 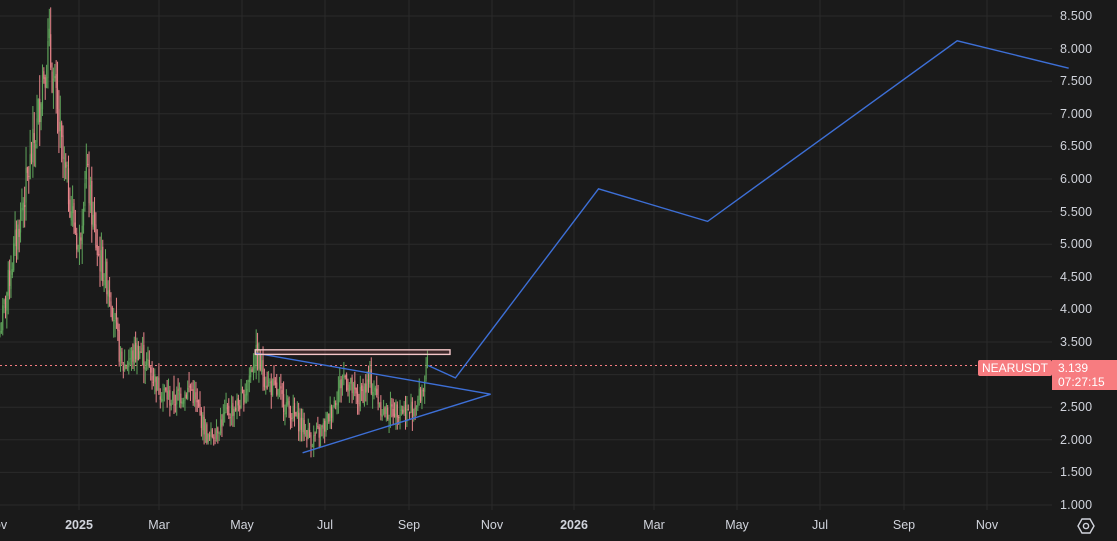 I want to click on price-axis-label: 6.000, so click(x=1076, y=179).